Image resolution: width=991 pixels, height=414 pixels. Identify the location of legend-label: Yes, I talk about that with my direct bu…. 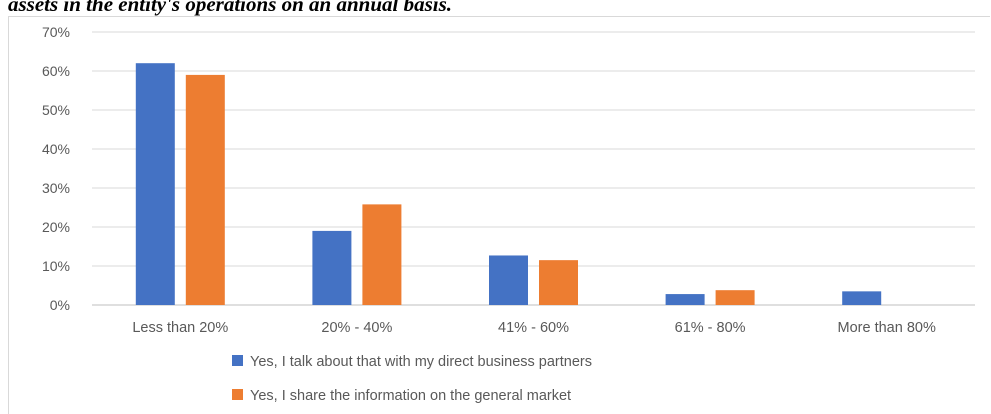
(421, 362).